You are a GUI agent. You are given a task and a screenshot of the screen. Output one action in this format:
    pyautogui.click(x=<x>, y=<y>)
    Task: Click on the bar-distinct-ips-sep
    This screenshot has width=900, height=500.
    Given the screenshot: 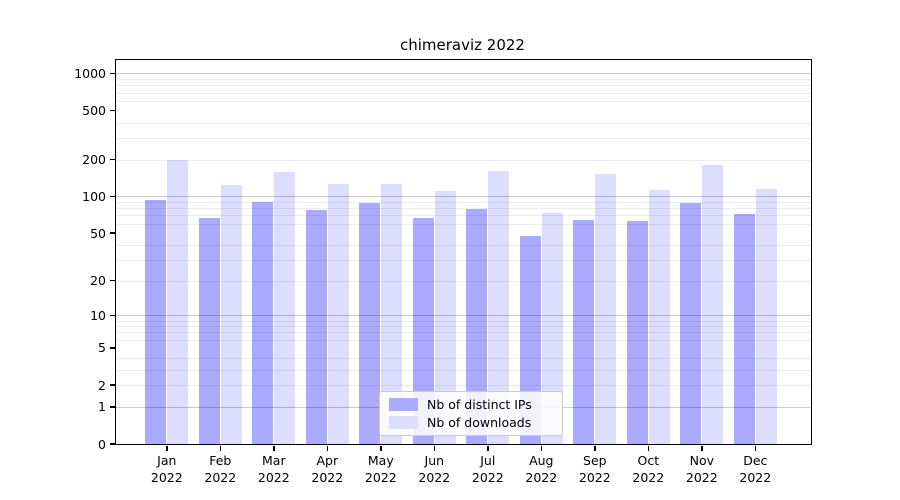 What is the action you would take?
    pyautogui.click(x=584, y=332)
    